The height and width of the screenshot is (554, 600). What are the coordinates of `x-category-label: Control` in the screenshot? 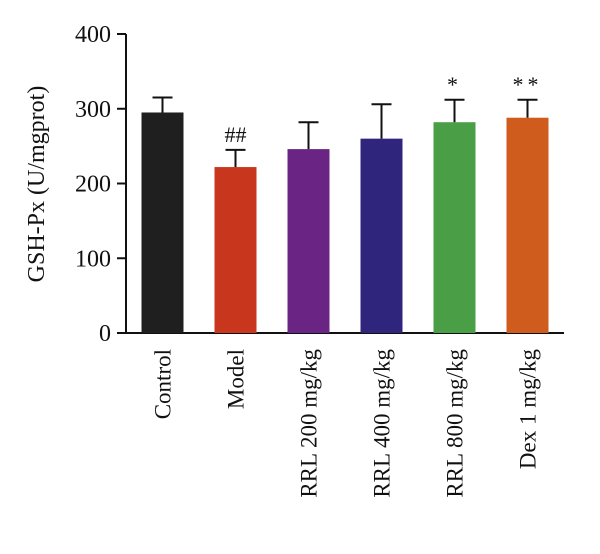 It's located at (163, 384).